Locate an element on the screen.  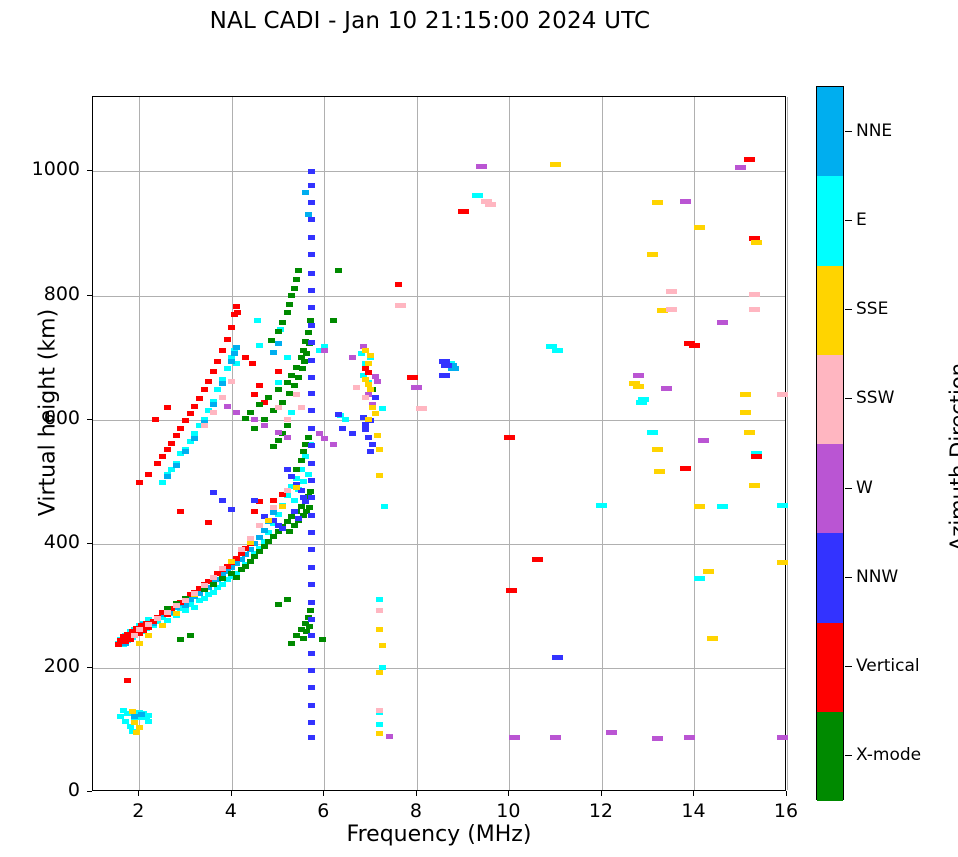
x-tick-label: 2 is located at coordinates (138, 811).